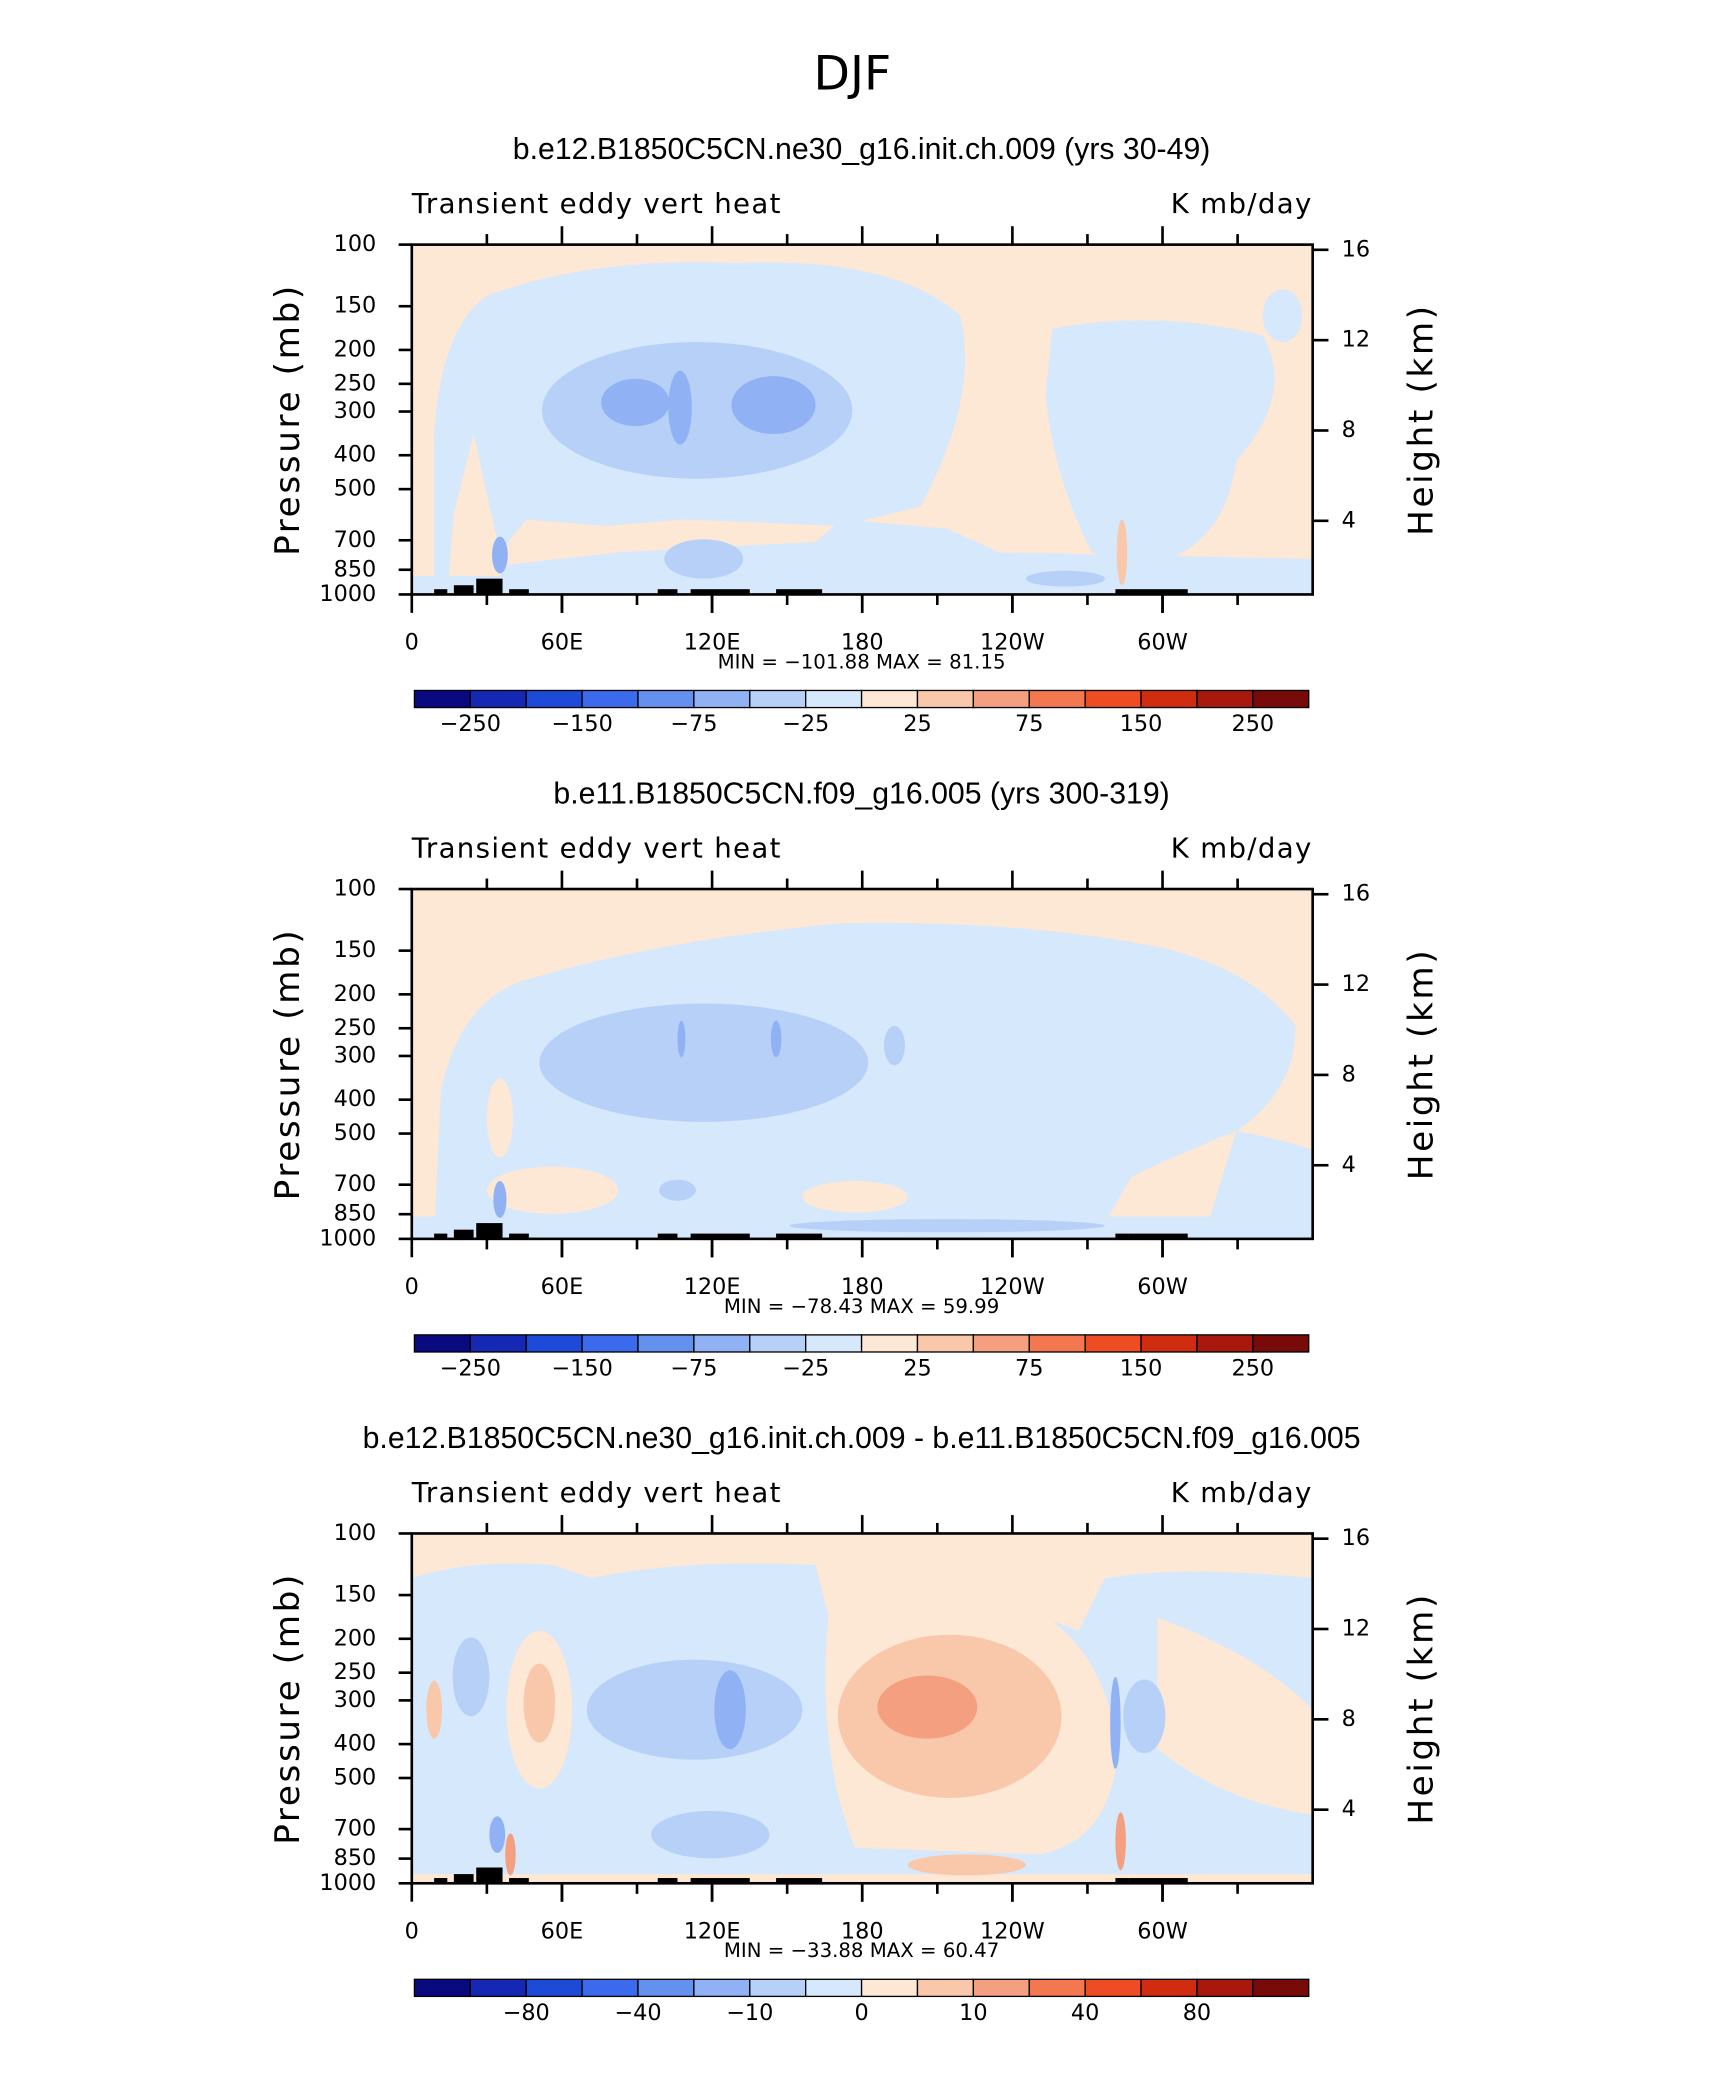 This screenshot has width=1710, height=2074. I want to click on colorbar-label: 40, so click(1085, 2013).